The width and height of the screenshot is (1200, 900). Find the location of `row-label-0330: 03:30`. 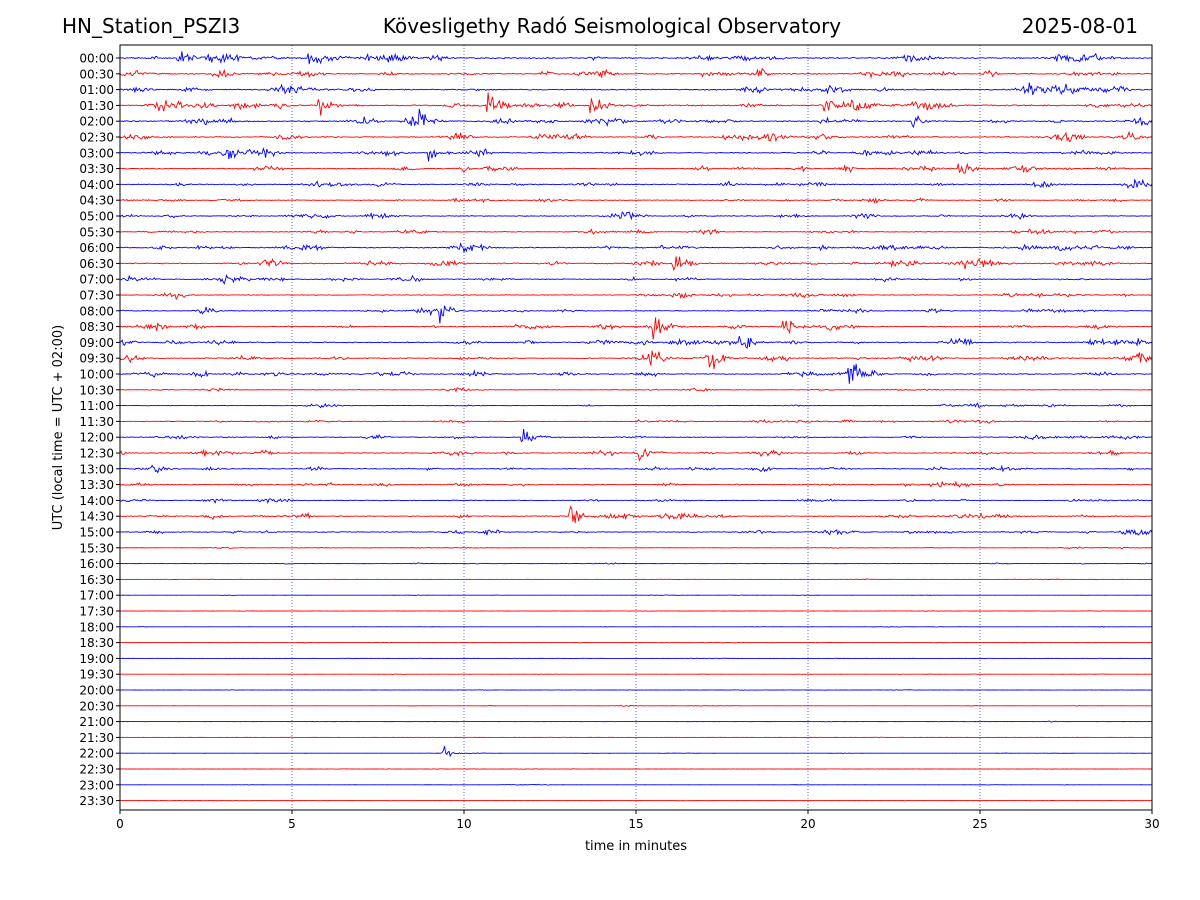

row-label-0330: 03:30 is located at coordinates (96, 169).